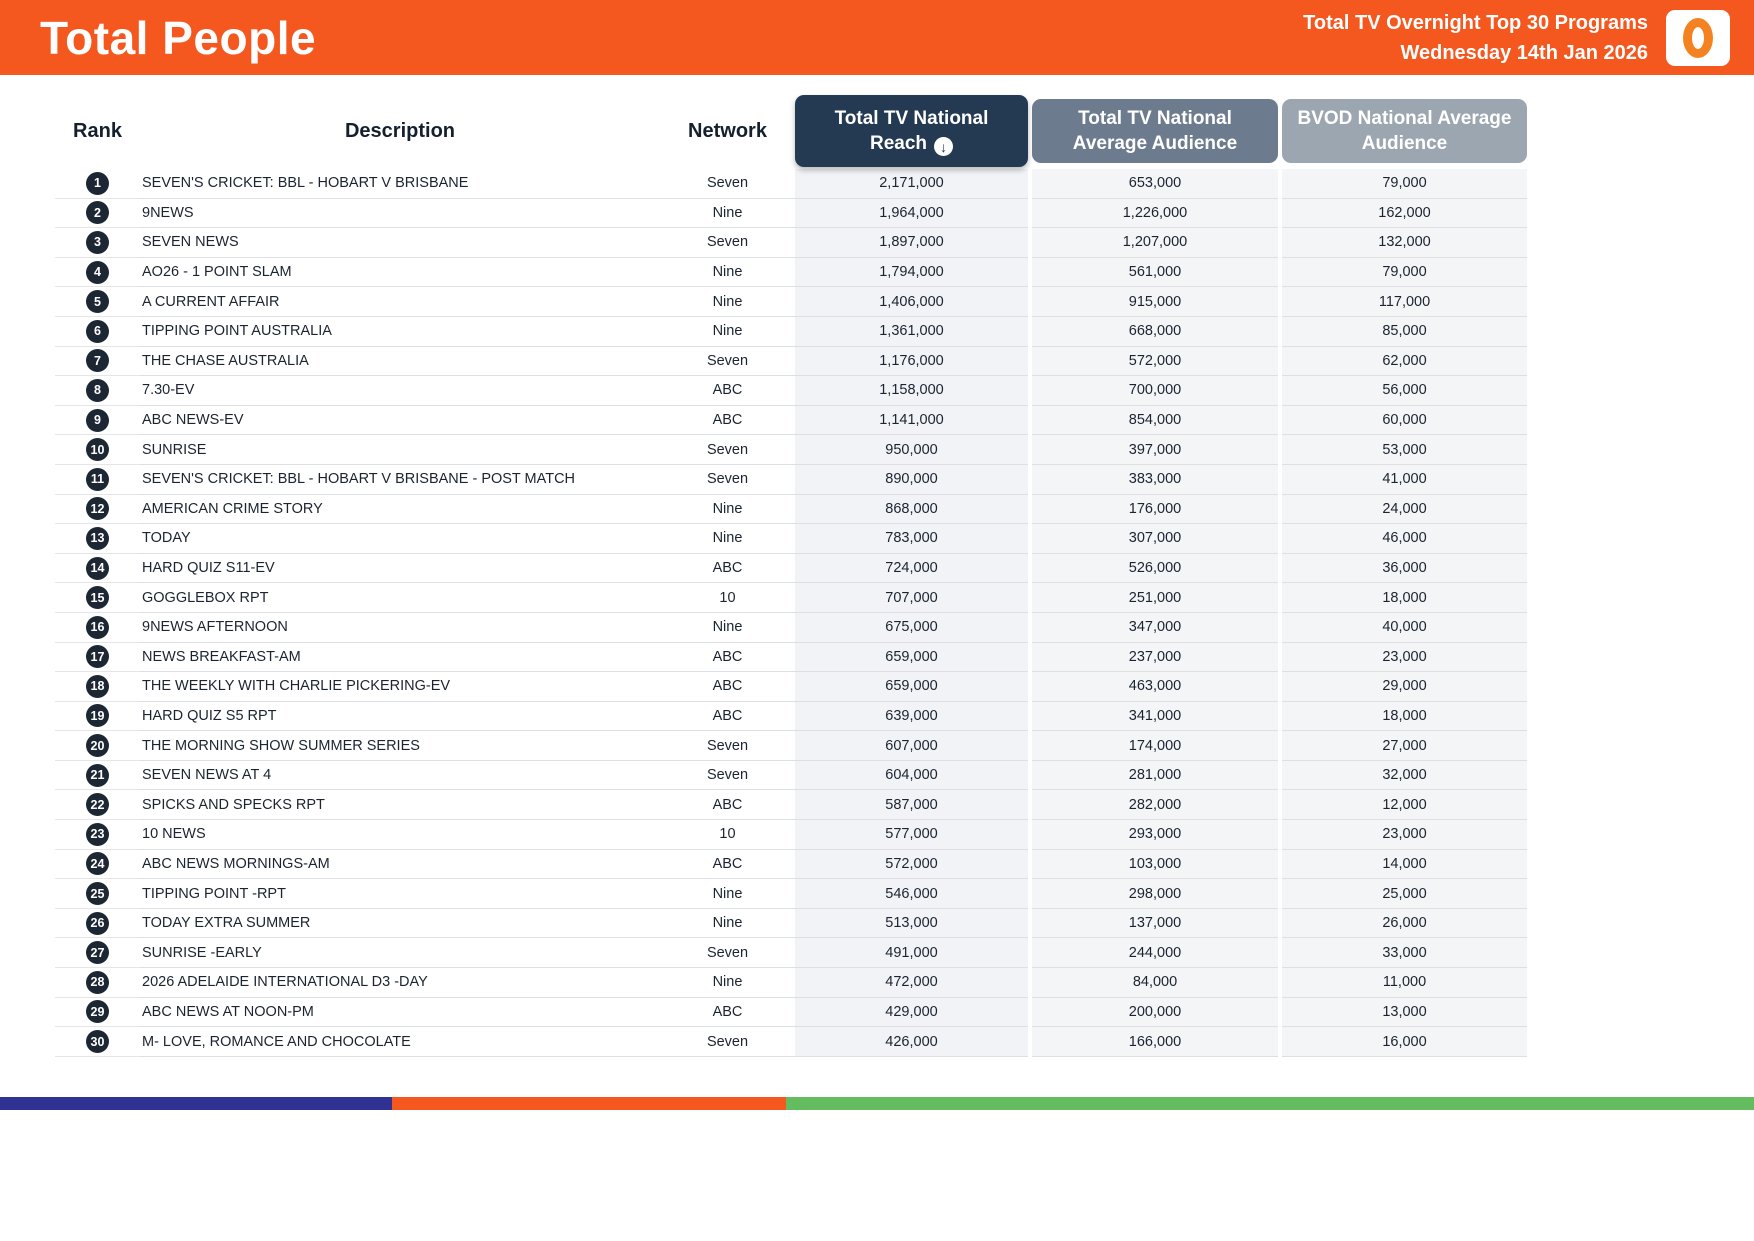 The width and height of the screenshot is (1754, 1241). Describe the element at coordinates (1404, 243) in the screenshot. I see `bvod-audience-cell: 132,000` at that location.